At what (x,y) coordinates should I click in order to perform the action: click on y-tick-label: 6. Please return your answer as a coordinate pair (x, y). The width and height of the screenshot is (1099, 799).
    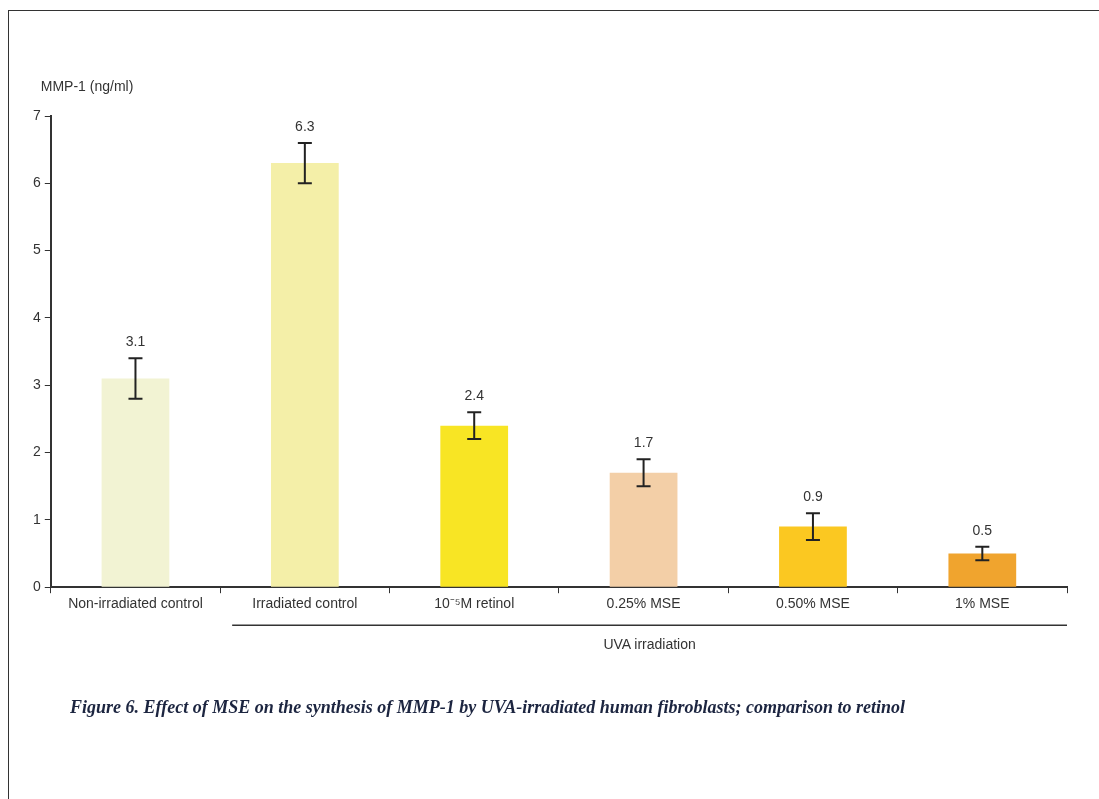
    Looking at the image, I should click on (36, 182).